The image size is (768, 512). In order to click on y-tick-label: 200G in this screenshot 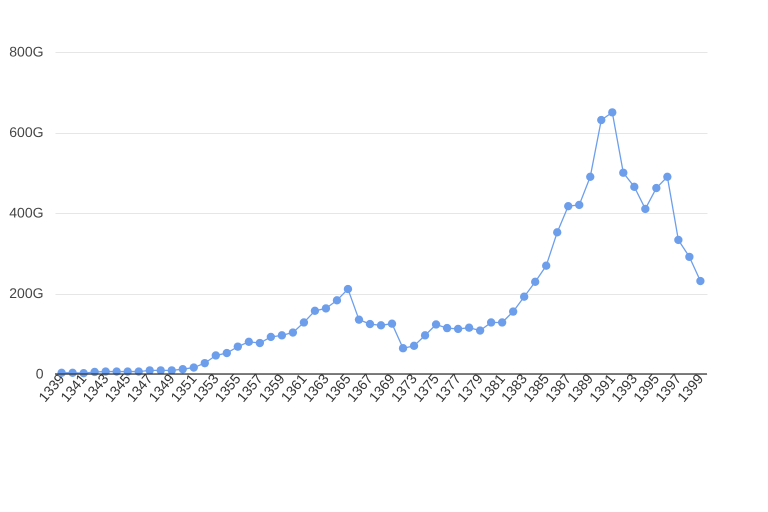, I will do `click(26, 293)`.